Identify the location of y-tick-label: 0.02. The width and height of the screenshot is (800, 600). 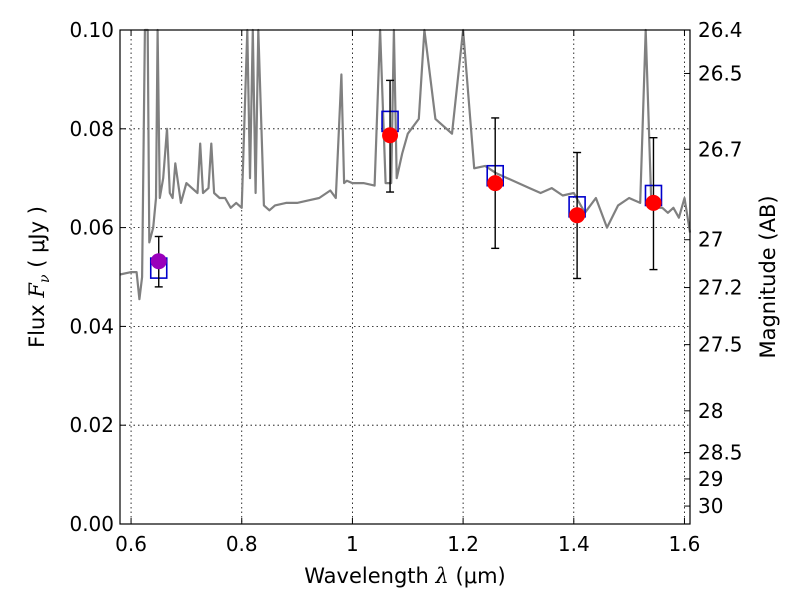
(91, 425).